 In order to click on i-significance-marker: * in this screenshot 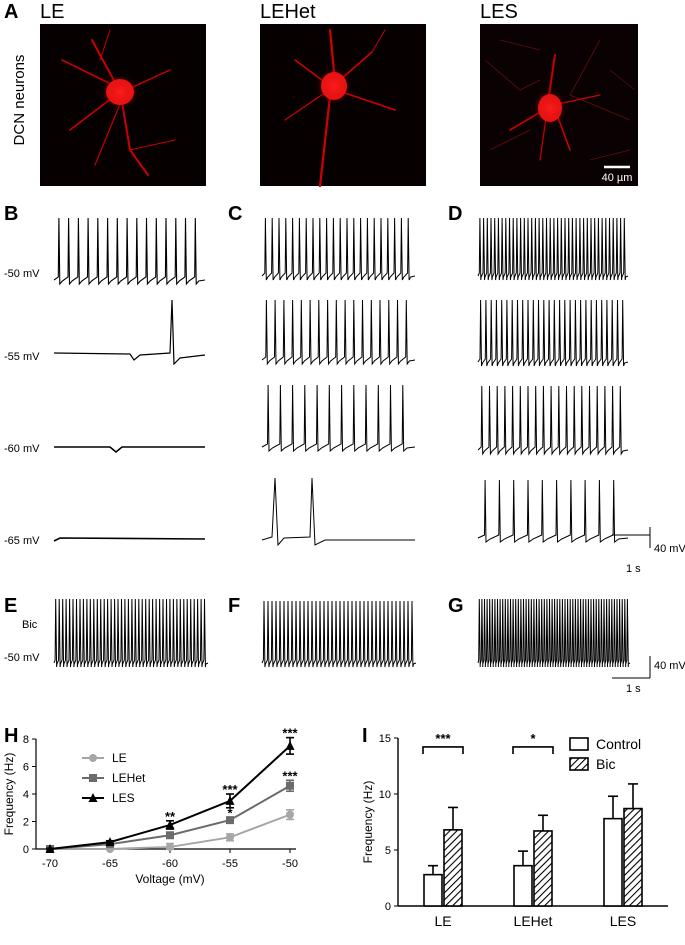, I will do `click(533, 738)`.